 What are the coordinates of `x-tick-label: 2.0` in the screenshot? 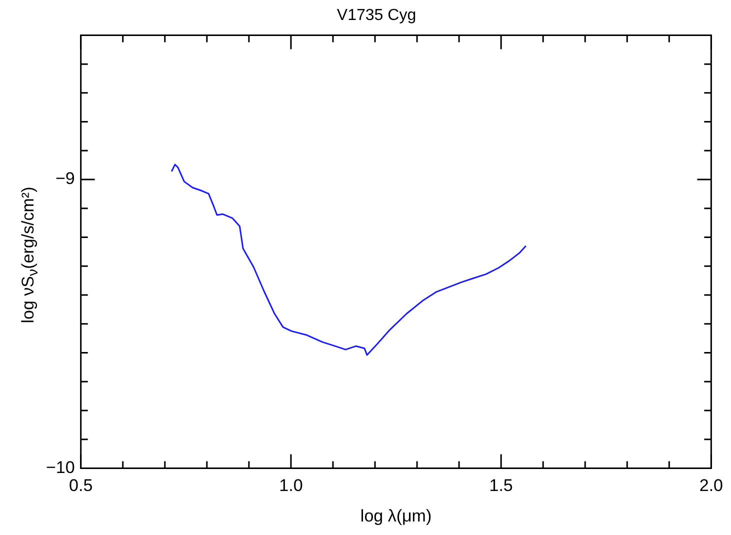 It's located at (711, 486).